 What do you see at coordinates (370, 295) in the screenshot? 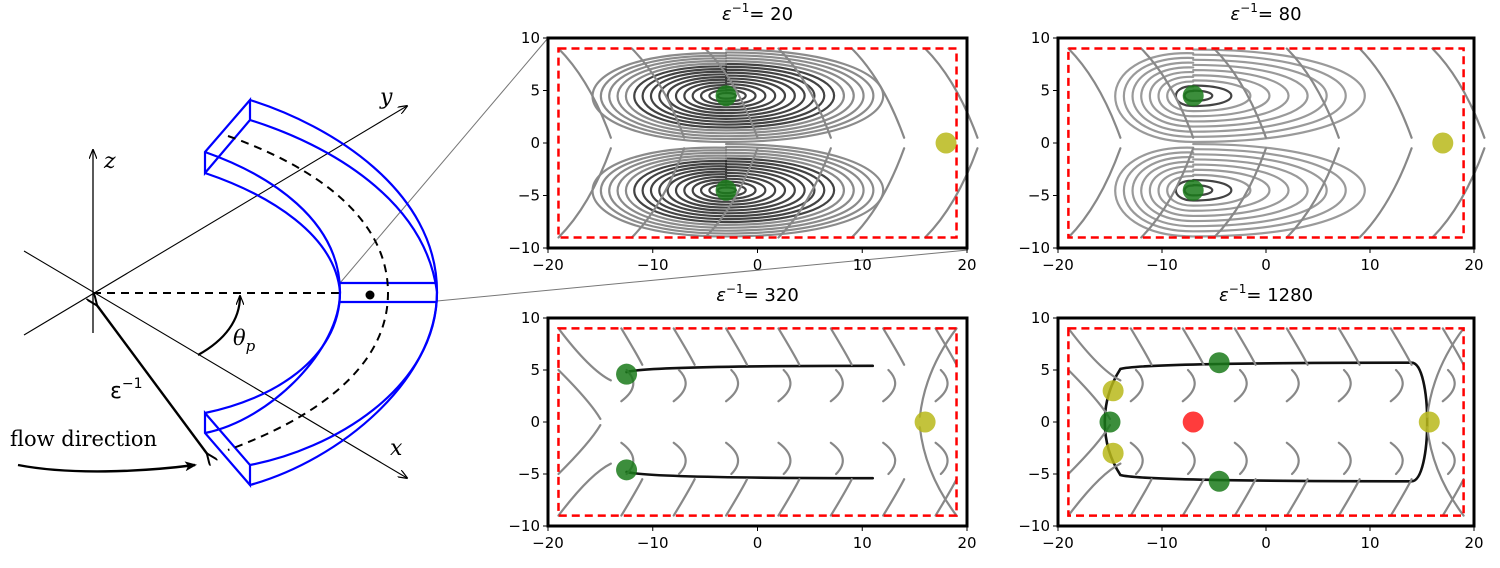
I see `particle-dot` at bounding box center [370, 295].